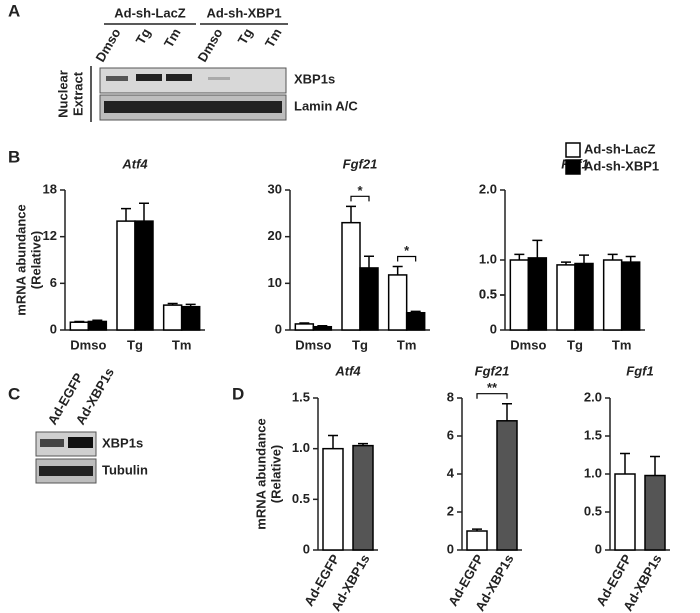 This screenshot has height=613, width=700. I want to click on legend-label: Ad-sh-LacZ, so click(620, 148).